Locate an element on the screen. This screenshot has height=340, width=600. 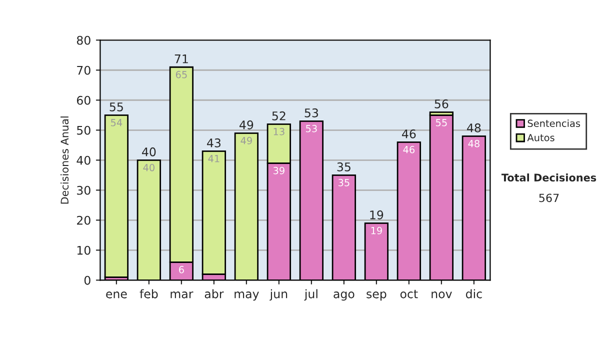
data-label: 55 is located at coordinates (441, 122).